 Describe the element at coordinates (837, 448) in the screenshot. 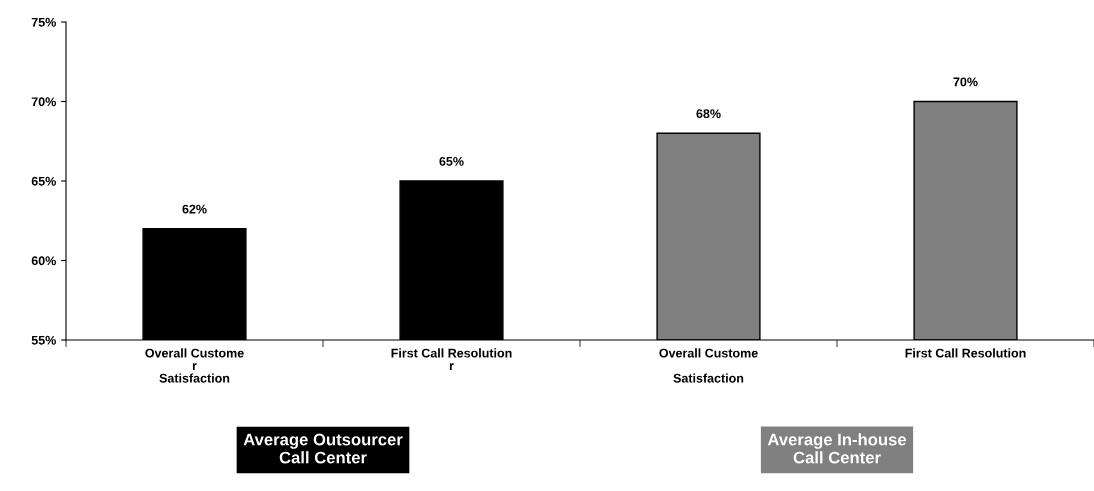

I see `text: Average In-house Call Center` at that location.